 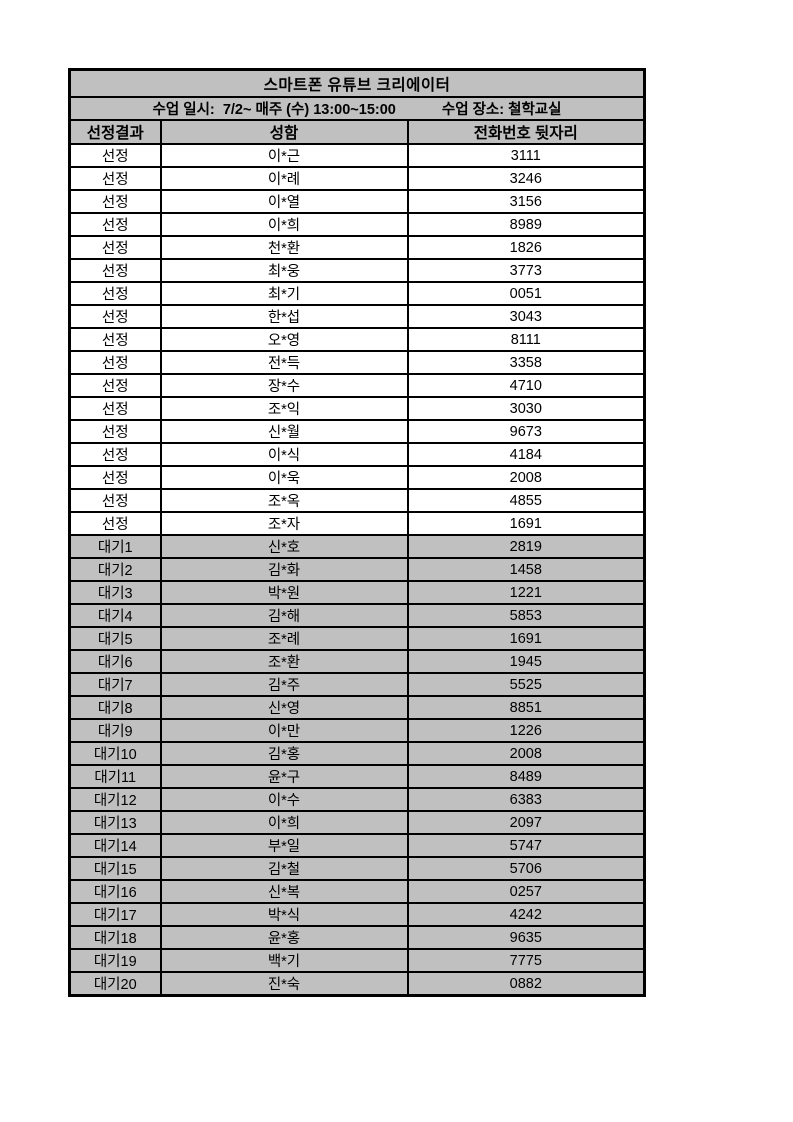 I want to click on cell-name: 이*식, so click(x=284, y=454).